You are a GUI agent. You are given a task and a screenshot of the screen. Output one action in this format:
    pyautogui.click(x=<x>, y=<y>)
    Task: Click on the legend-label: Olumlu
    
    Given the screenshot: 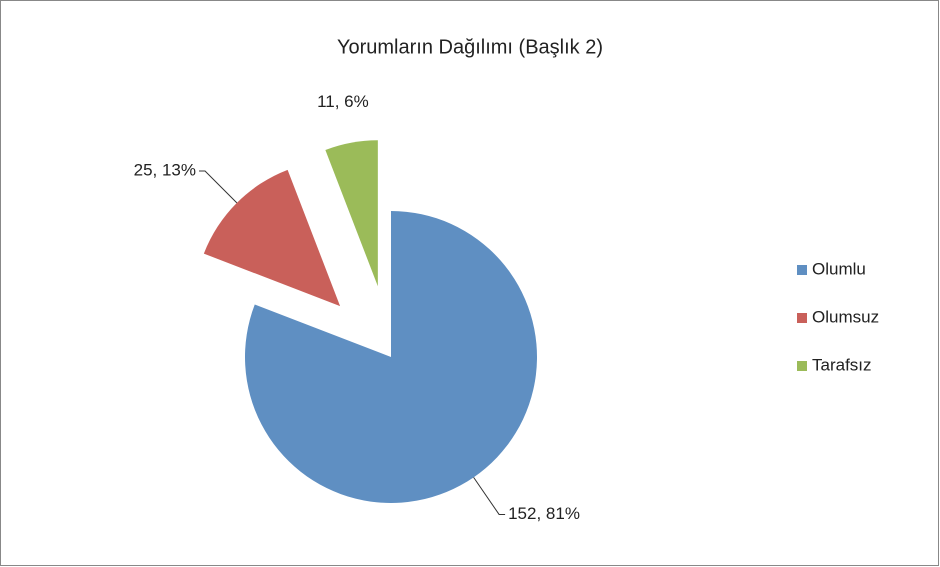 What is the action you would take?
    pyautogui.click(x=839, y=268)
    